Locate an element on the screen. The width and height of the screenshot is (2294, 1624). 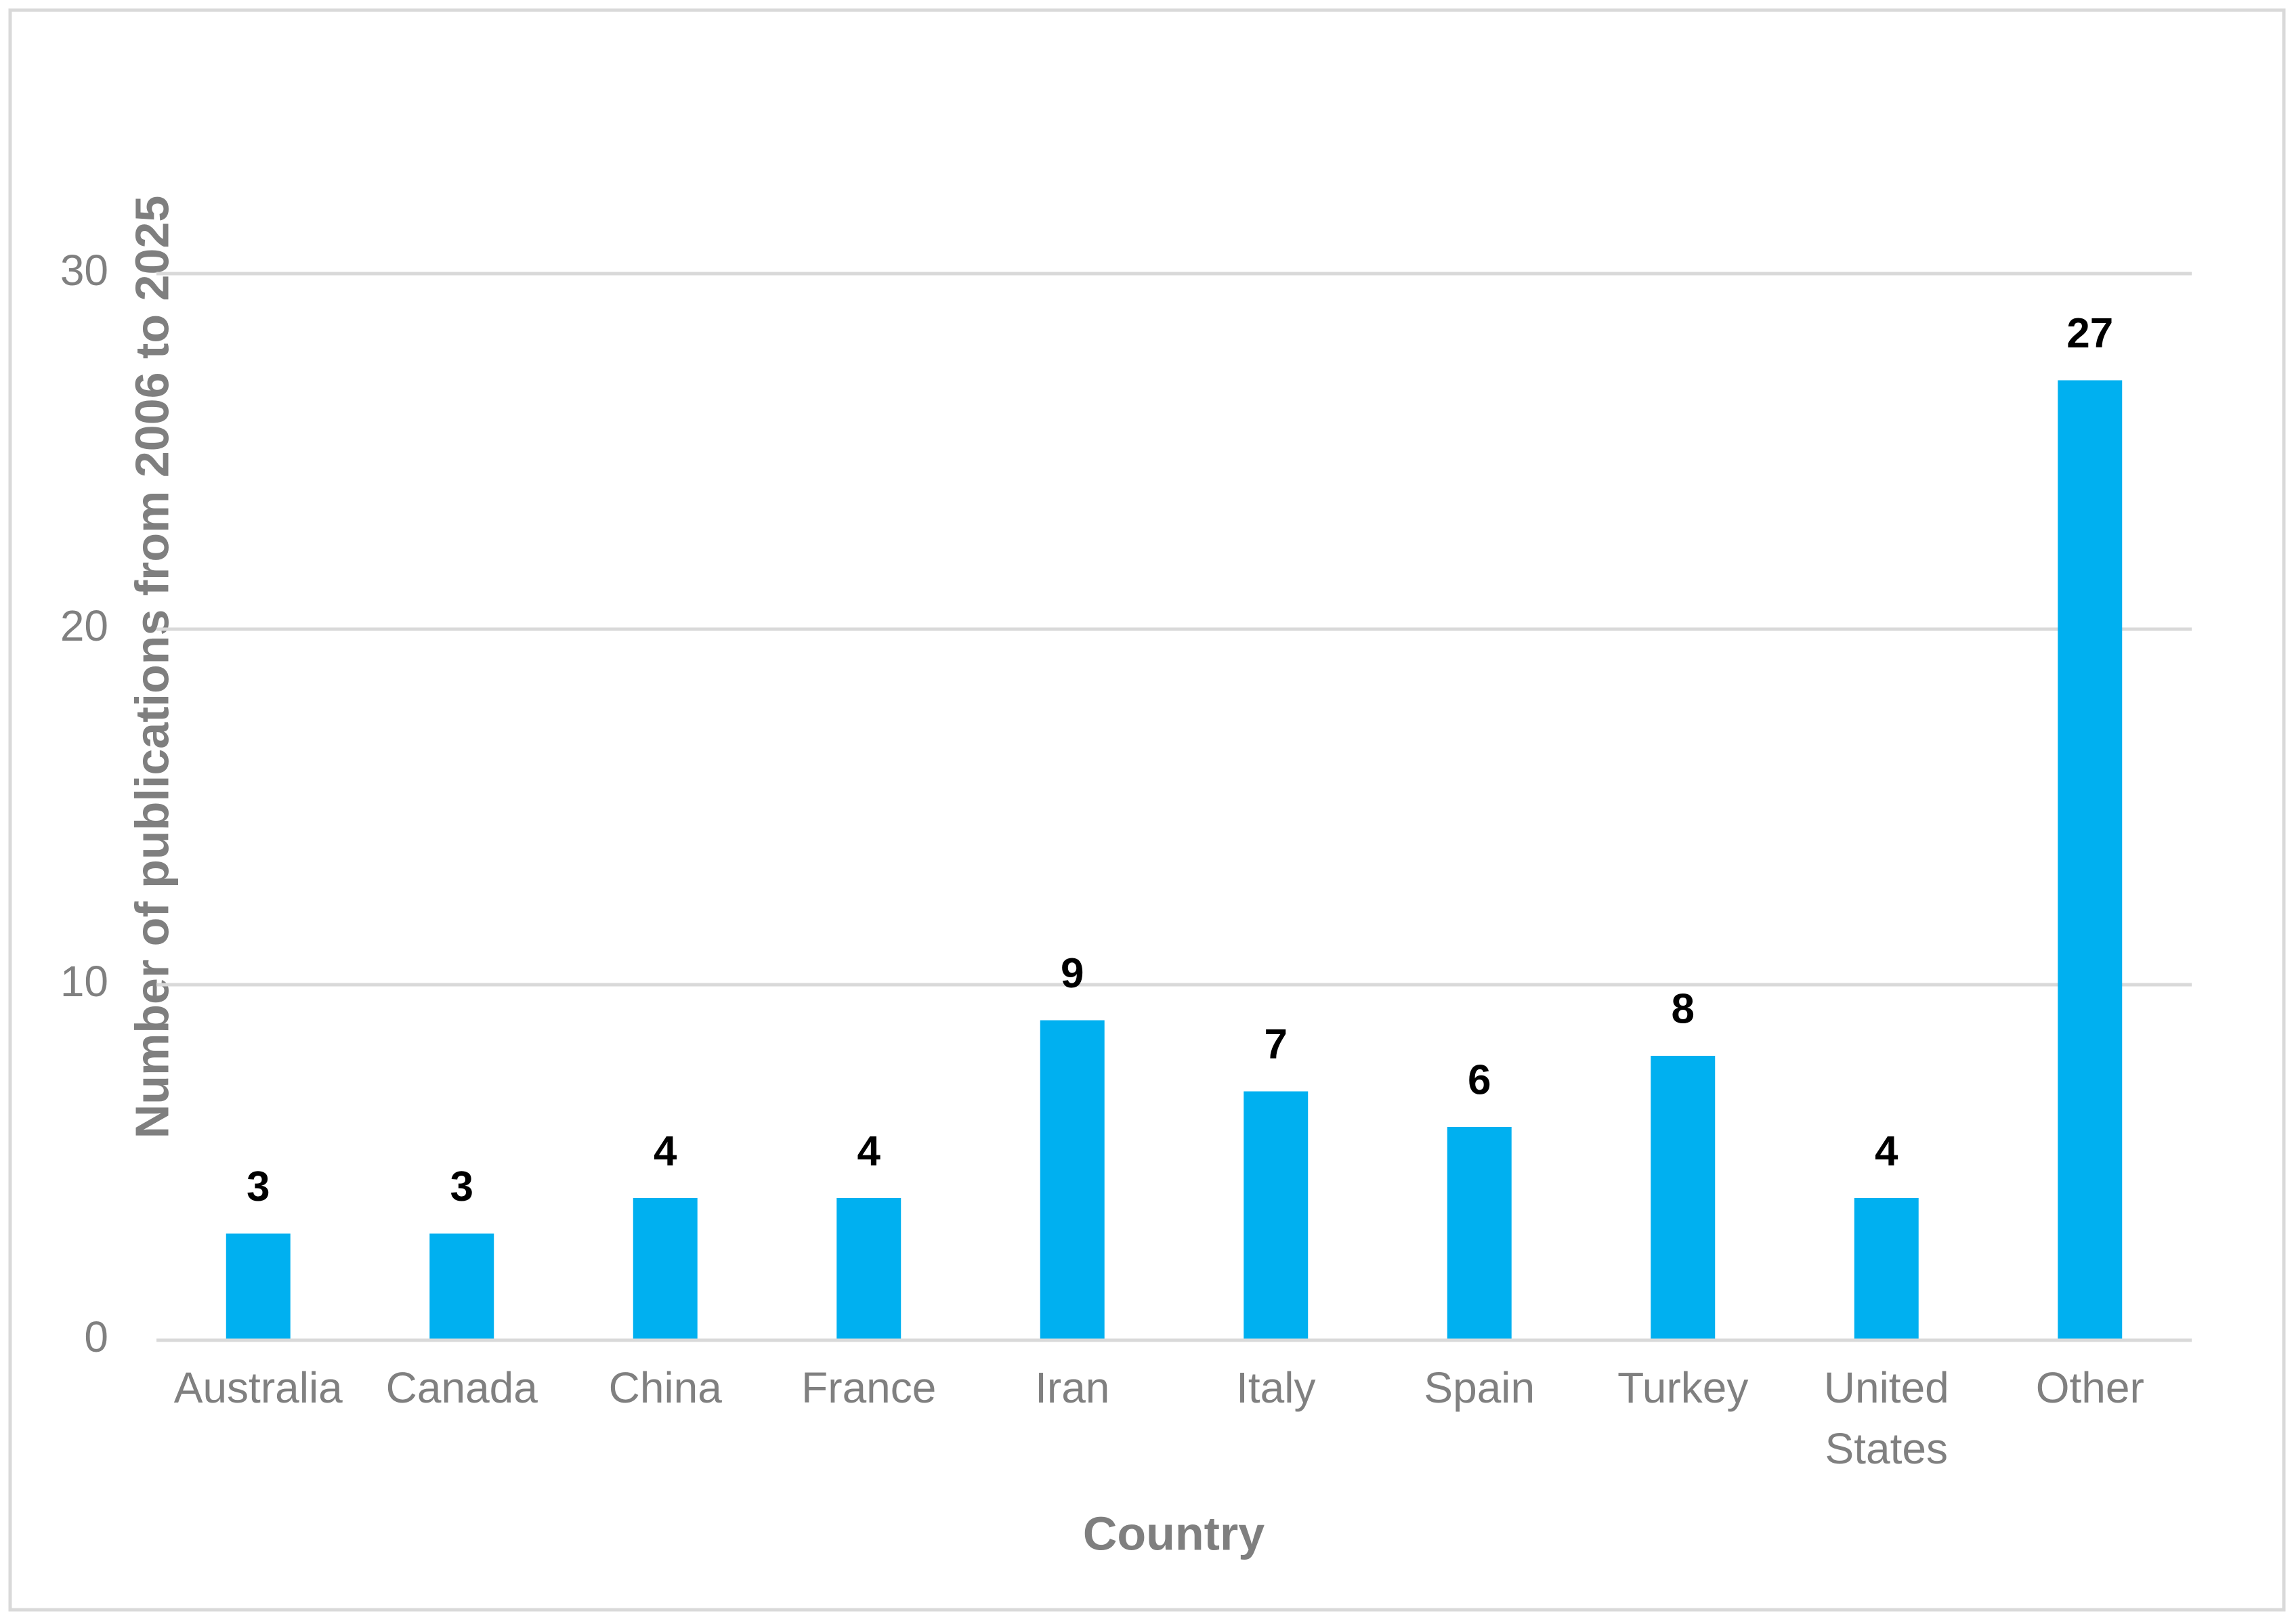
x-tick-label: Turkey is located at coordinates (1682, 1387).